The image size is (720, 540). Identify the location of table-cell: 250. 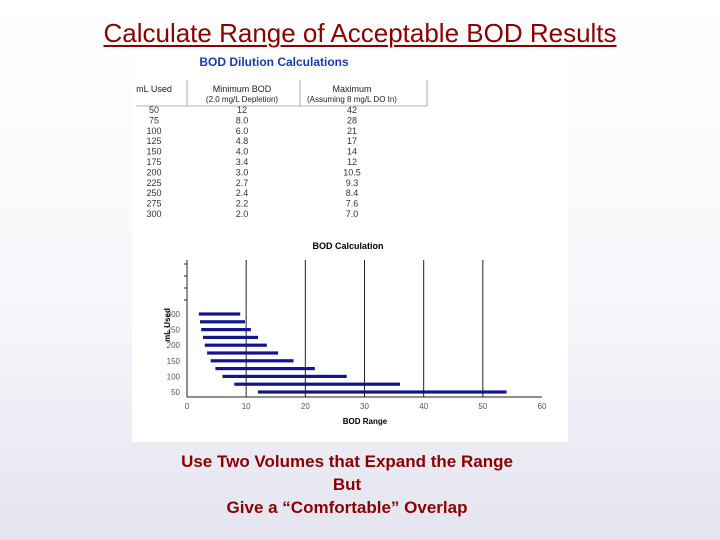
(153, 193).